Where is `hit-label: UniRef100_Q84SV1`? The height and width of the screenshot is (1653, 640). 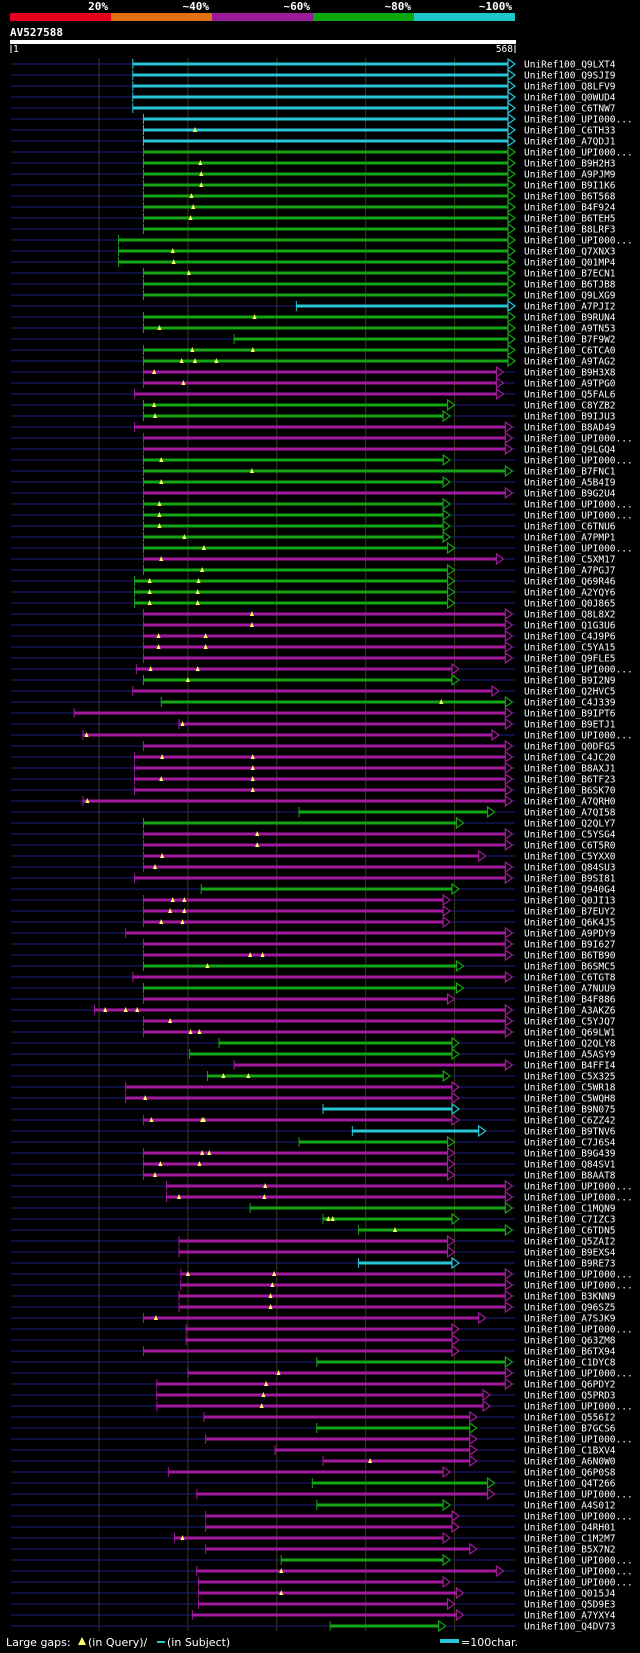 hit-label: UniRef100_Q84SV1 is located at coordinates (570, 1165).